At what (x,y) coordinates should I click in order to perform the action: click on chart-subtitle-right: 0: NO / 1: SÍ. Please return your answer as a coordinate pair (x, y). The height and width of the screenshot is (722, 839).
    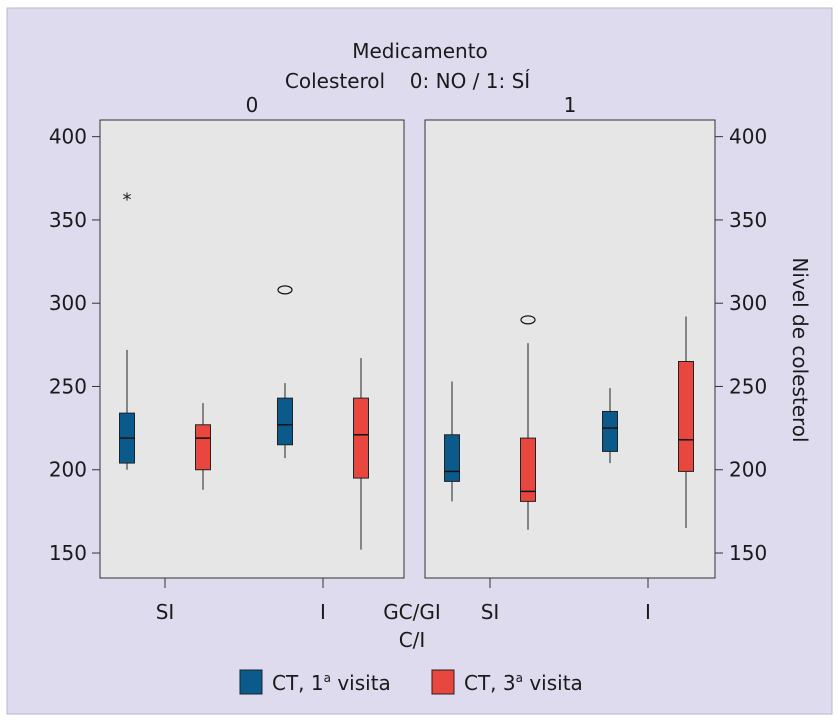
    Looking at the image, I should click on (470, 81).